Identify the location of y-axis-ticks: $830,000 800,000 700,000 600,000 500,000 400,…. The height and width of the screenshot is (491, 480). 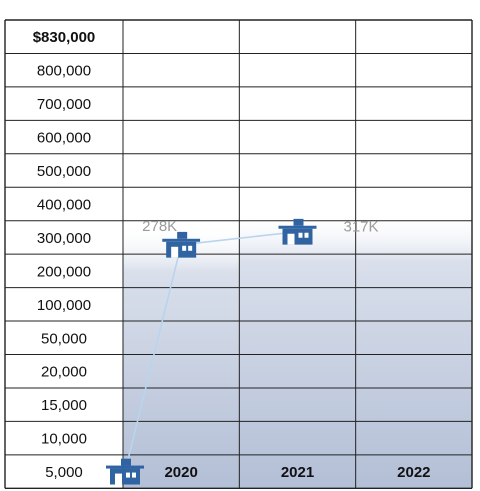
(64, 255).